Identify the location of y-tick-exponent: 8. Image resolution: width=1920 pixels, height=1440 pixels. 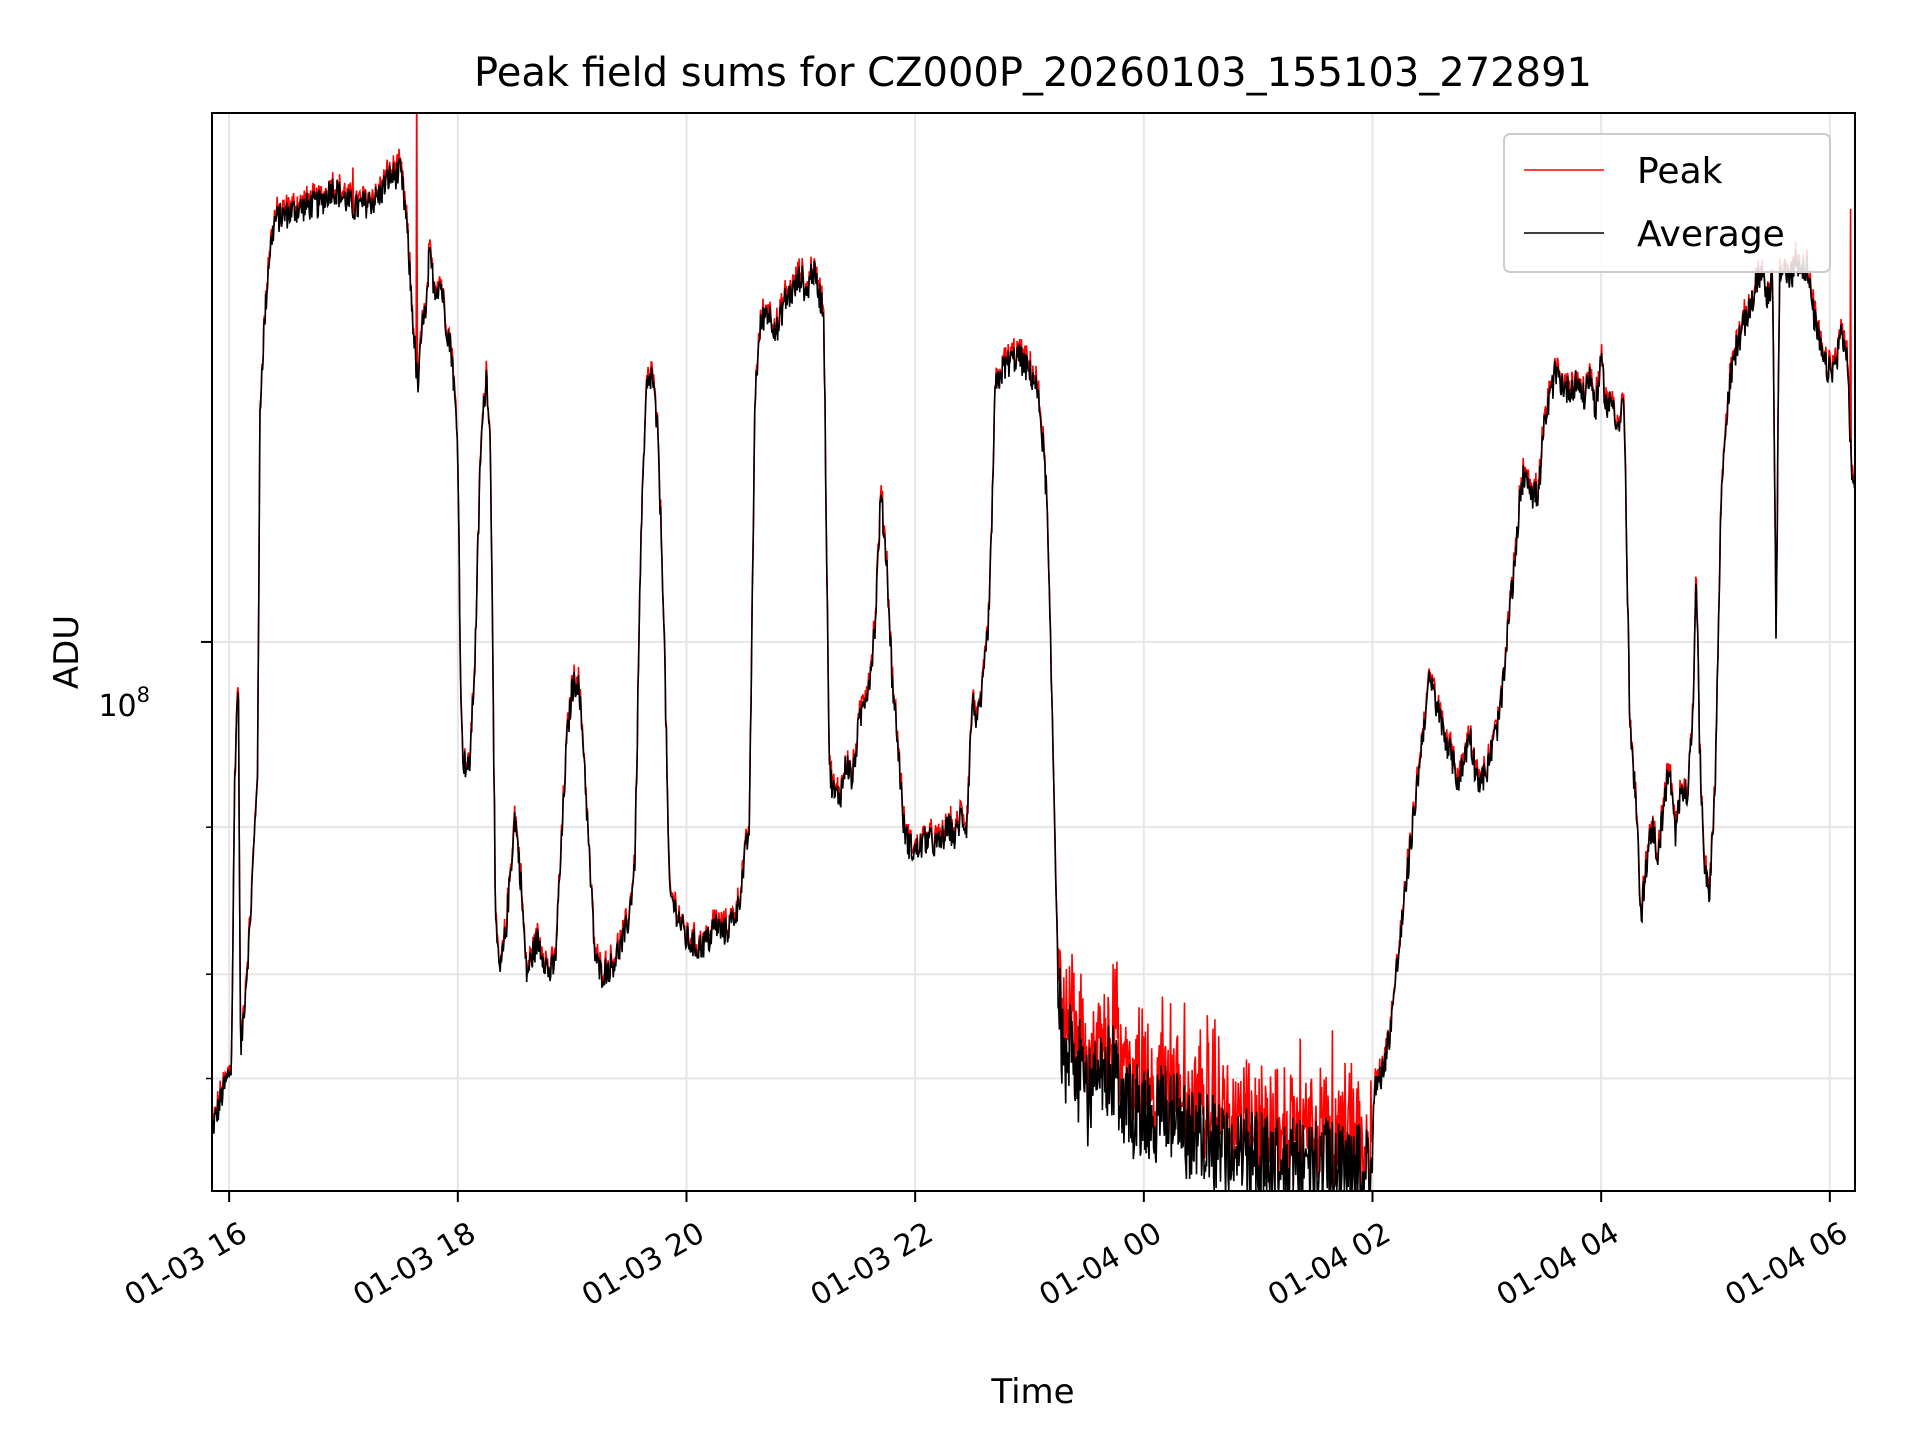
(143, 695).